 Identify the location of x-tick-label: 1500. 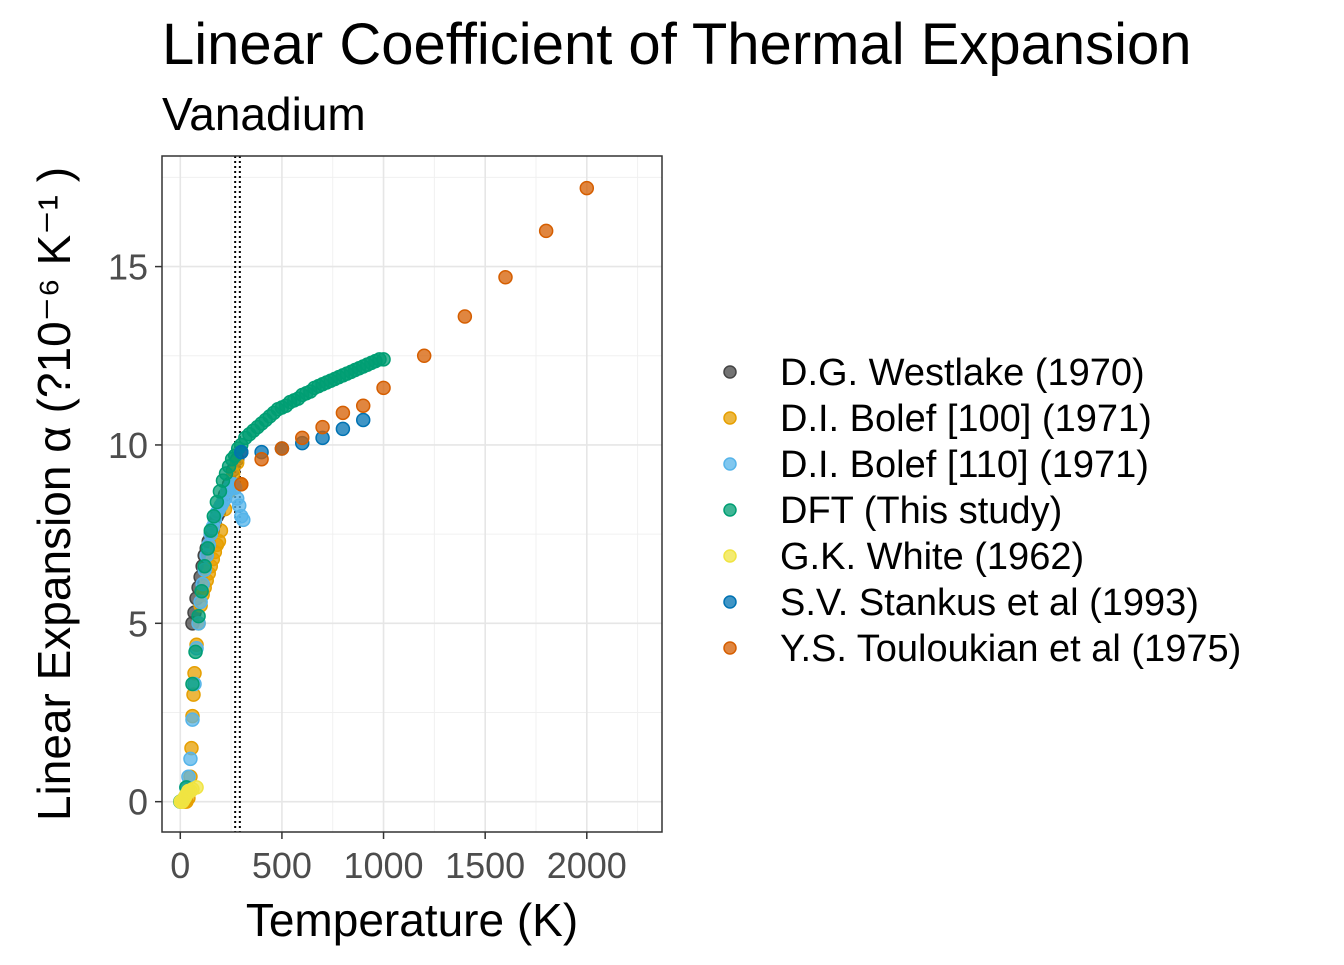
(485, 865).